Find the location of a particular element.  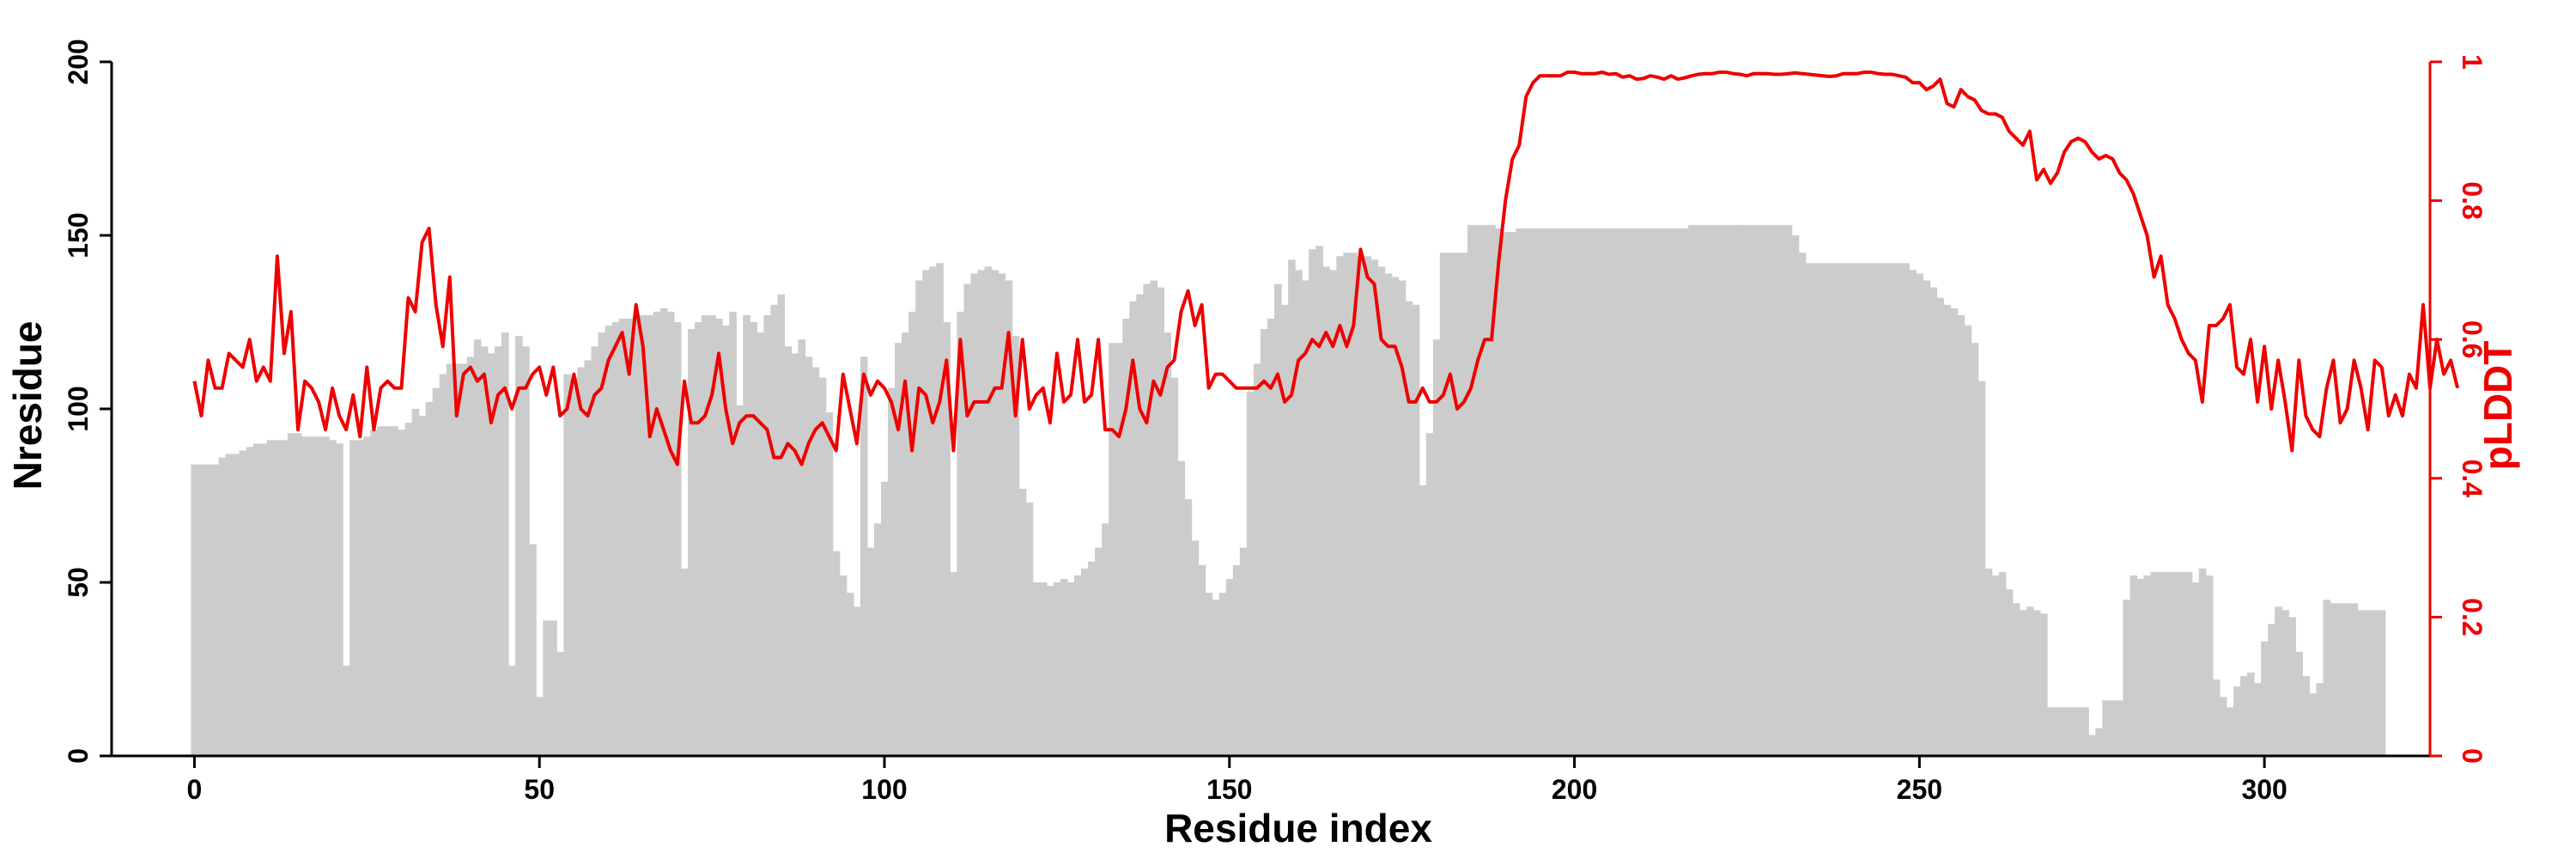

y-axis-right: 0 0.2 0.4 0.6 0.8 1 is located at coordinates (2458, 409).